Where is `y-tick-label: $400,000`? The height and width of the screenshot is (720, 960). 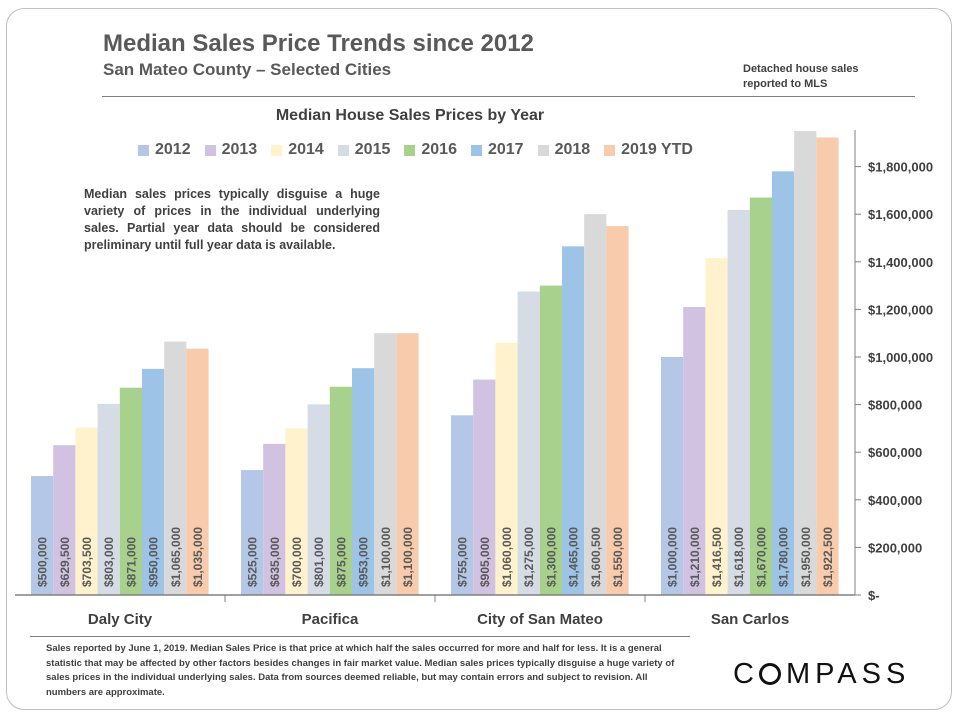 y-tick-label: $400,000 is located at coordinates (895, 500).